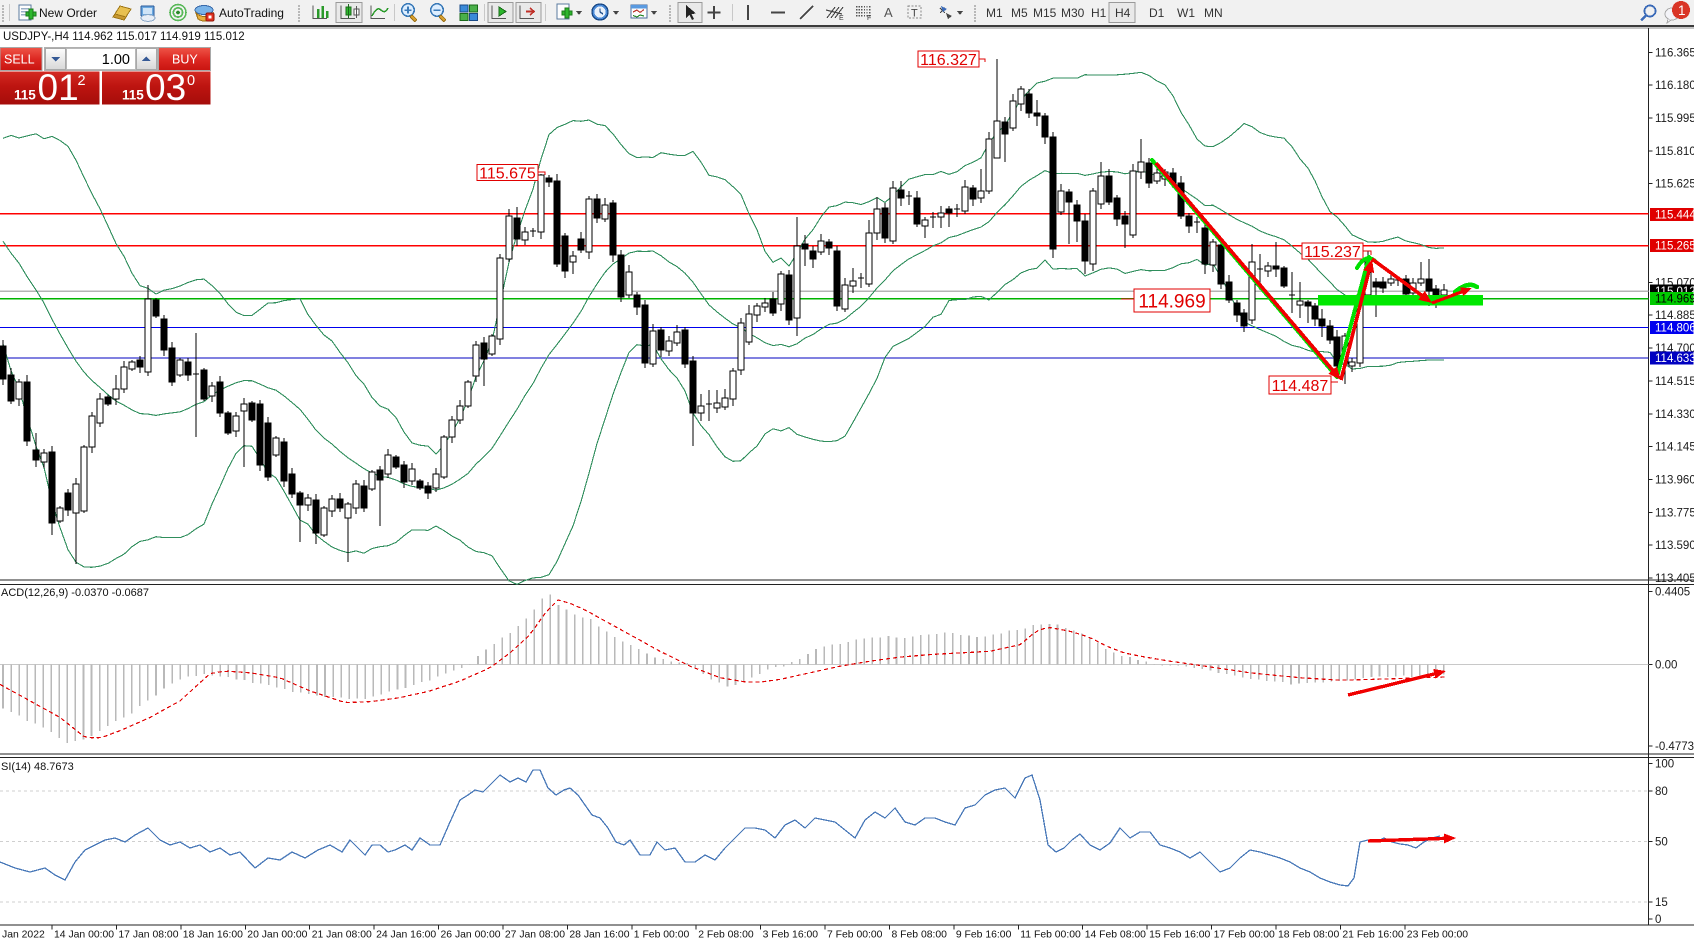 Image resolution: width=1694 pixels, height=941 pixels. What do you see at coordinates (1244, 935) in the screenshot?
I see `svg-text: 17 Feb 00:00` at bounding box center [1244, 935].